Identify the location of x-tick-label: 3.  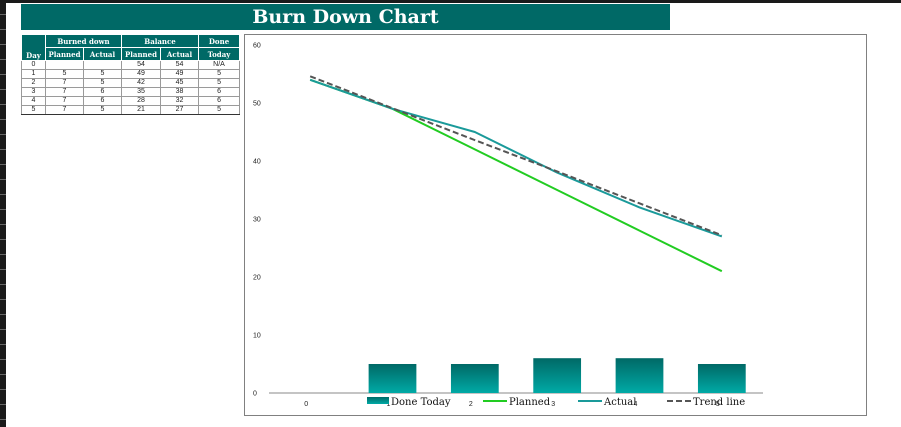
(553, 404).